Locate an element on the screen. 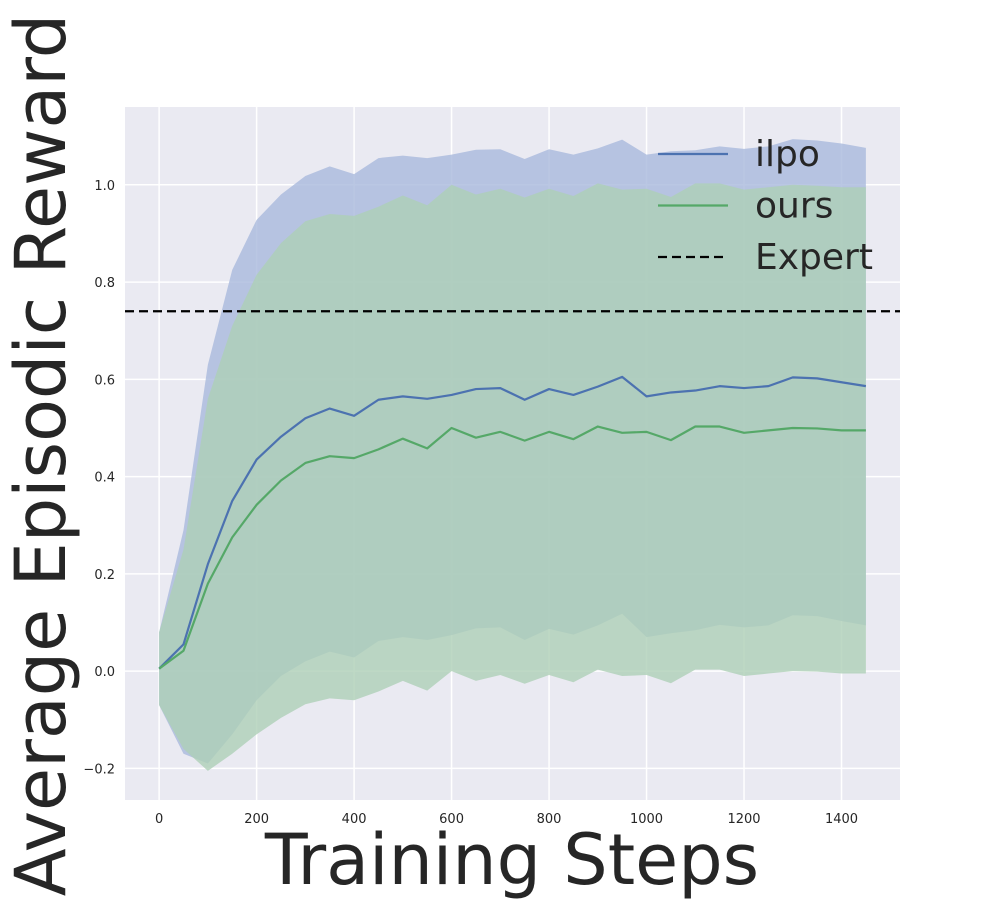 This screenshot has width=1000, height=900. y-tick-label: 0.0 is located at coordinates (104, 672).